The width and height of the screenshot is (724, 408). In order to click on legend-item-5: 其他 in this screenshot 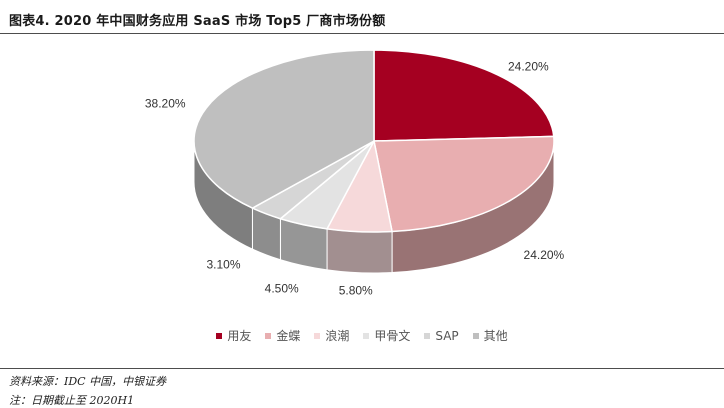, I will do `click(490, 335)`.